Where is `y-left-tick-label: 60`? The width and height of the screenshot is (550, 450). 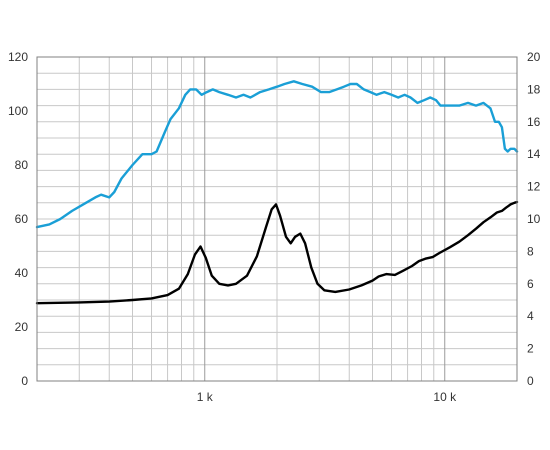 y-left-tick-label: 60 is located at coordinates (22, 219).